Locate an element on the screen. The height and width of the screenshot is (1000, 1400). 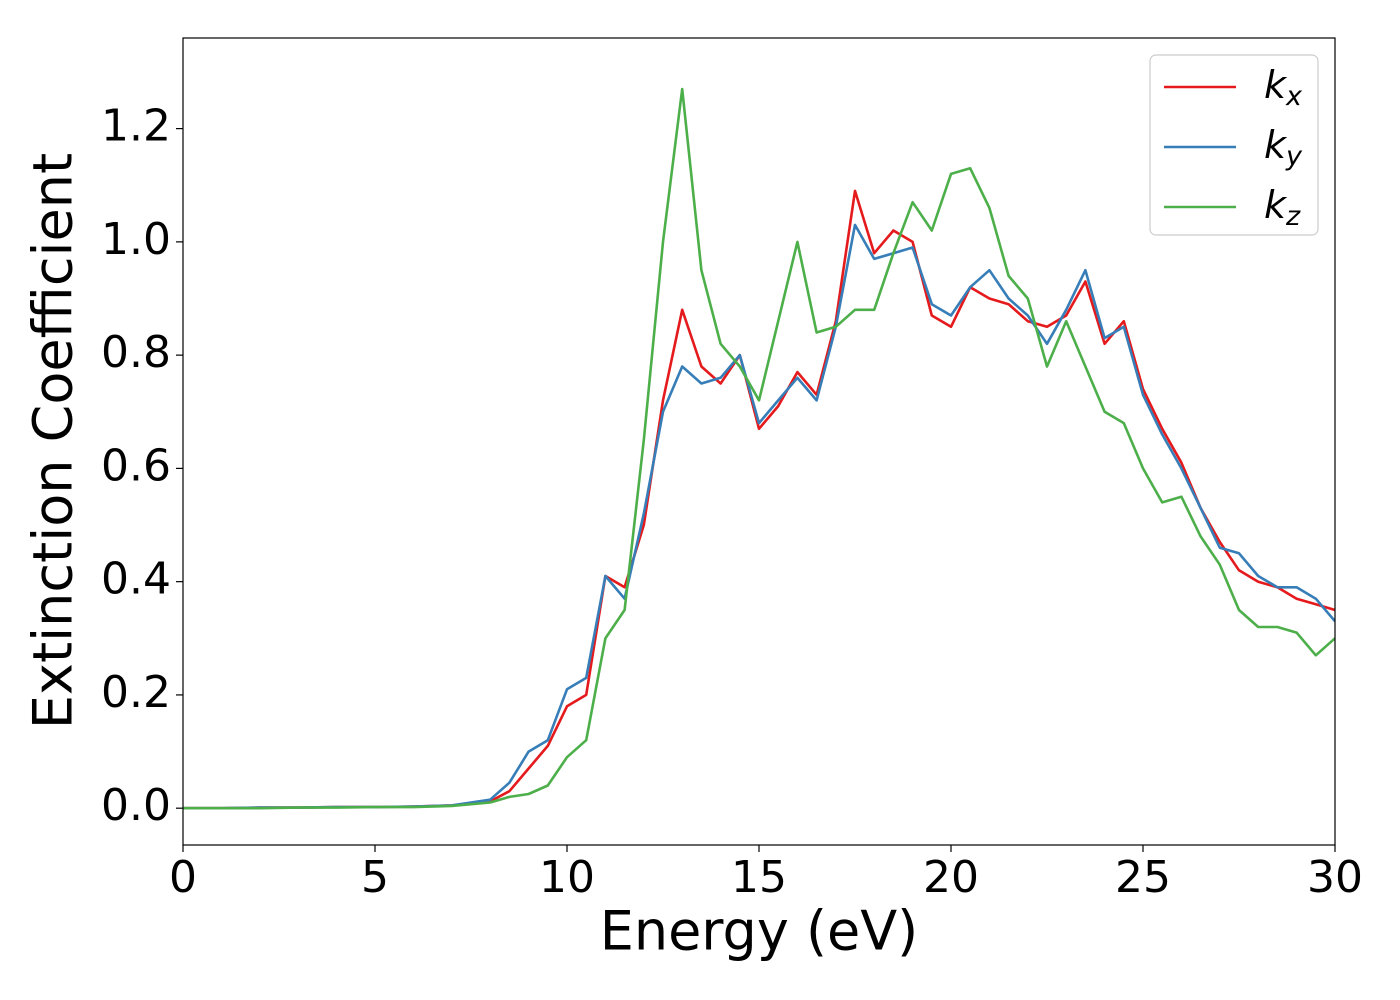
legend-label-sub: x is located at coordinates (1294, 96).